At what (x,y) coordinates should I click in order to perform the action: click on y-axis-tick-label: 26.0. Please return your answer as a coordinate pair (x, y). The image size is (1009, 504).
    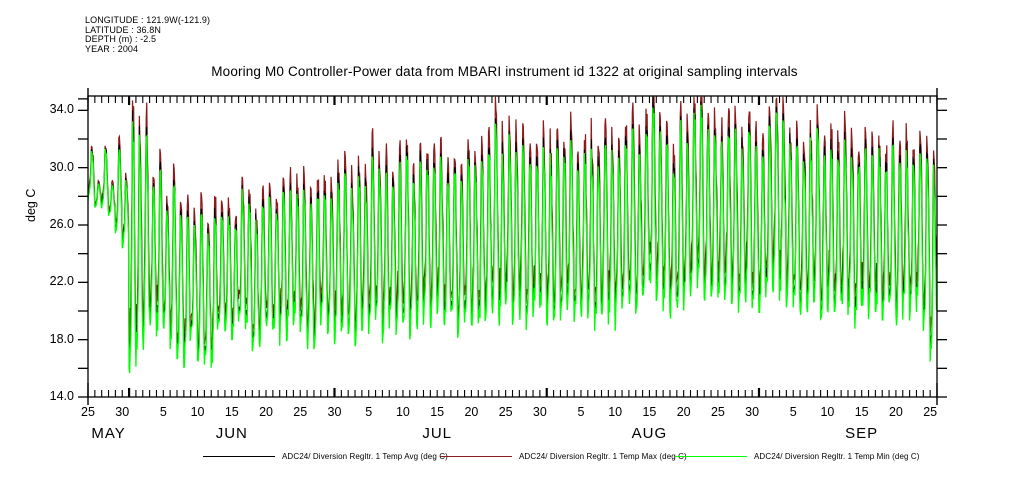
    Looking at the image, I should click on (61, 224).